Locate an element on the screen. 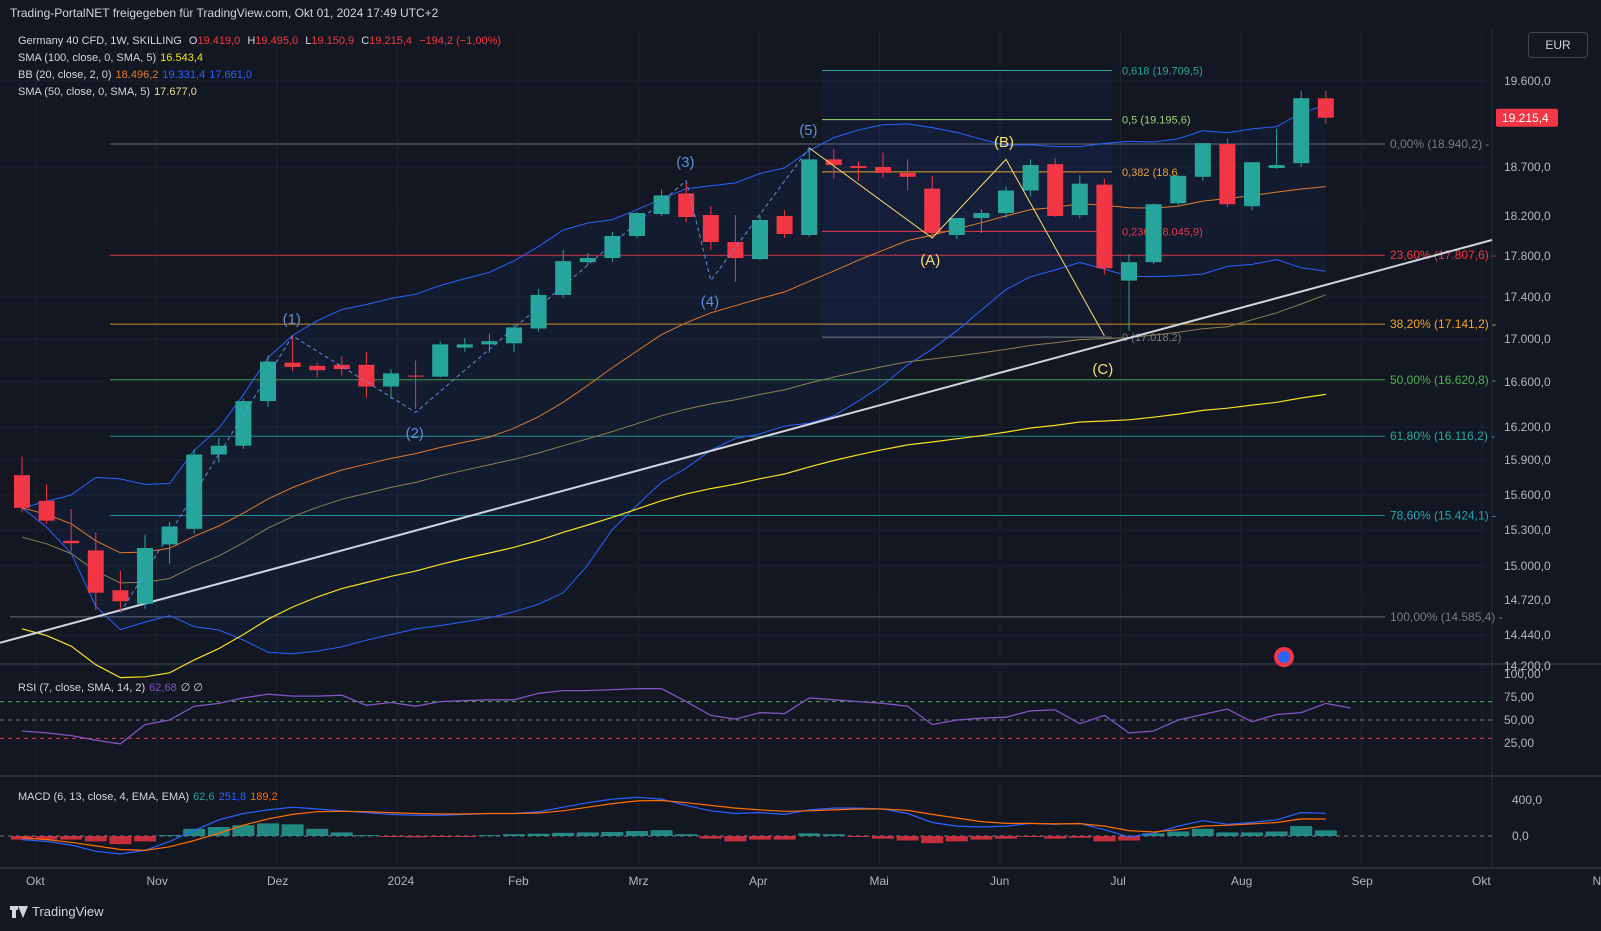 The width and height of the screenshot is (1601, 931). fib-extension-zone is located at coordinates (967, 204).